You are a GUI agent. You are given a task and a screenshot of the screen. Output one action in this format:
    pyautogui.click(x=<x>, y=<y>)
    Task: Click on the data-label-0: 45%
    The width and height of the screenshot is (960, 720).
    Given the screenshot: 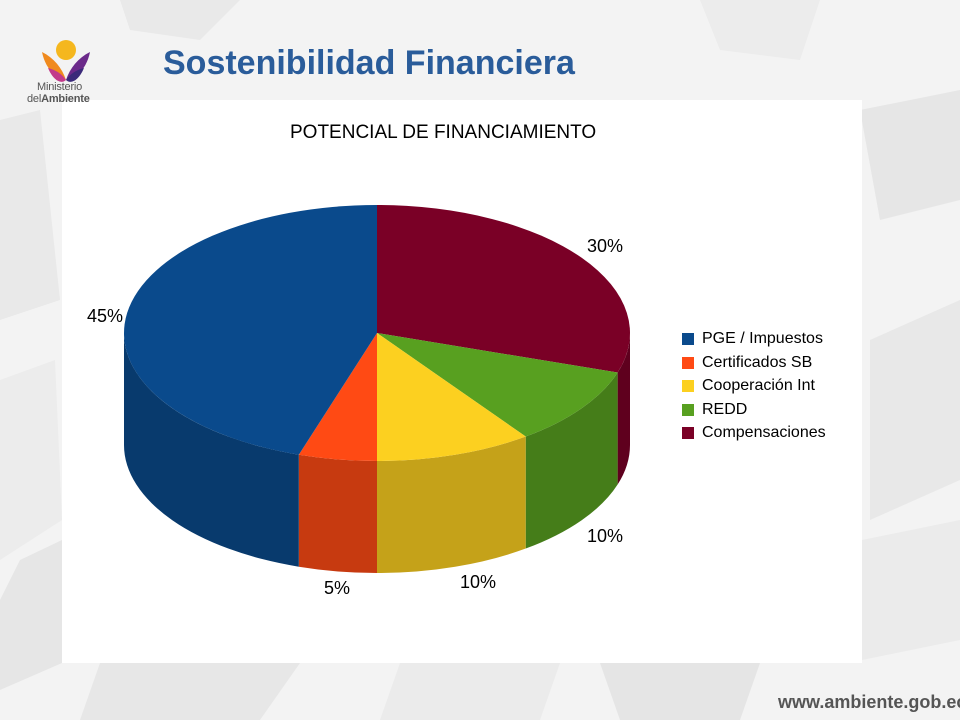 What is the action you would take?
    pyautogui.click(x=105, y=316)
    